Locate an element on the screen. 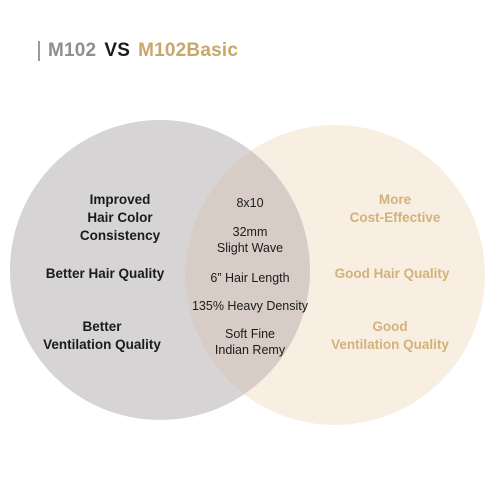 The image size is (500, 500). shared-item-length: 6” Hair Length is located at coordinates (250, 278).